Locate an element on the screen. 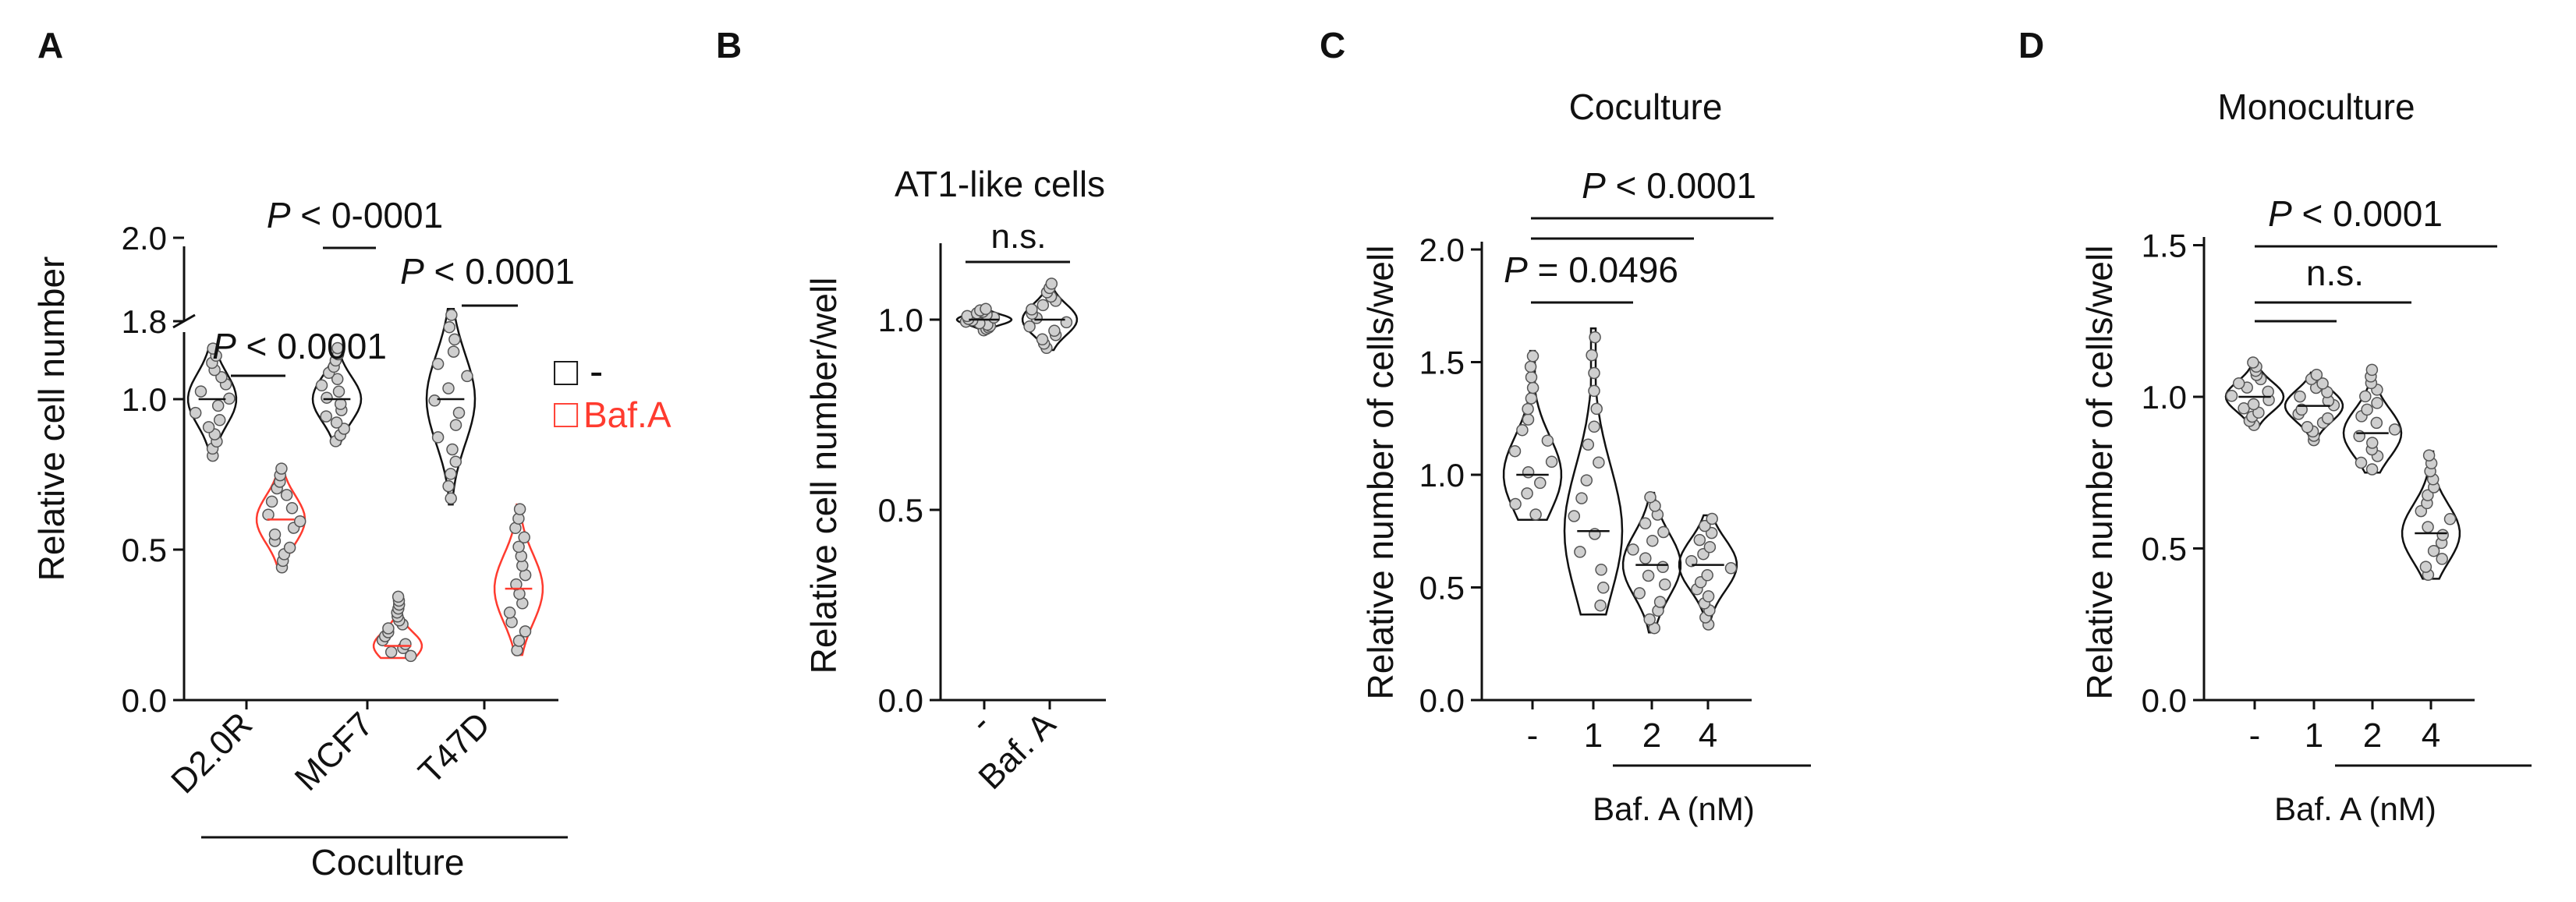 This screenshot has width=2576, height=902. panel-a-y-tick-label: 0.0 is located at coordinates (145, 700).